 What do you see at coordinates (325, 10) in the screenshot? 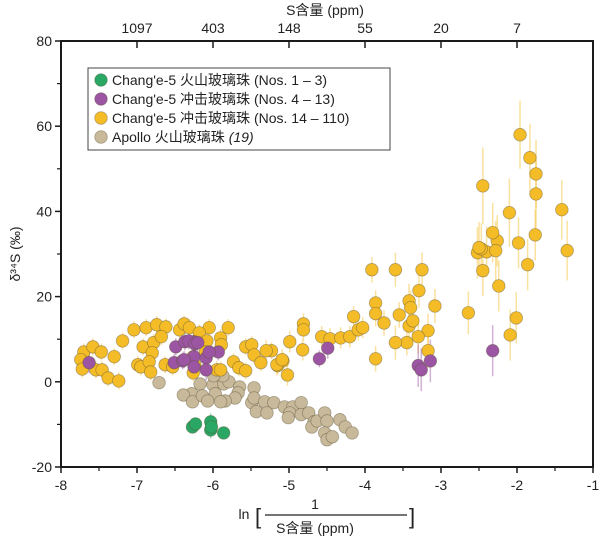
I see `top-axis-title: S含量 (ppm)` at bounding box center [325, 10].